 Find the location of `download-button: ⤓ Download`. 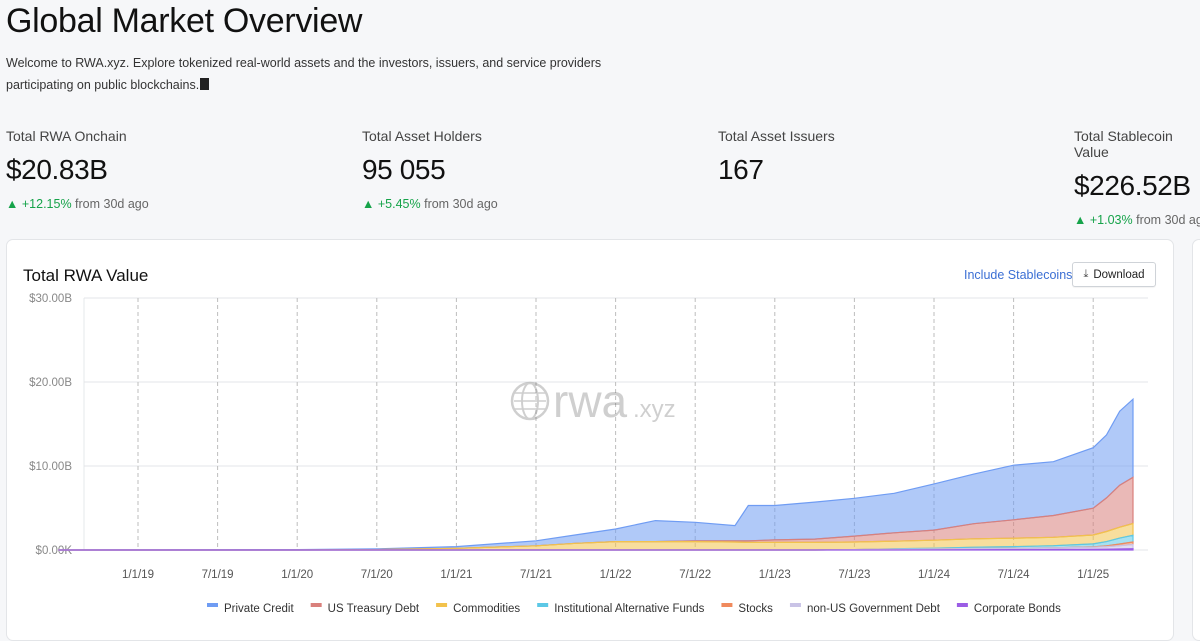

download-button: ⤓ Download is located at coordinates (1114, 274).